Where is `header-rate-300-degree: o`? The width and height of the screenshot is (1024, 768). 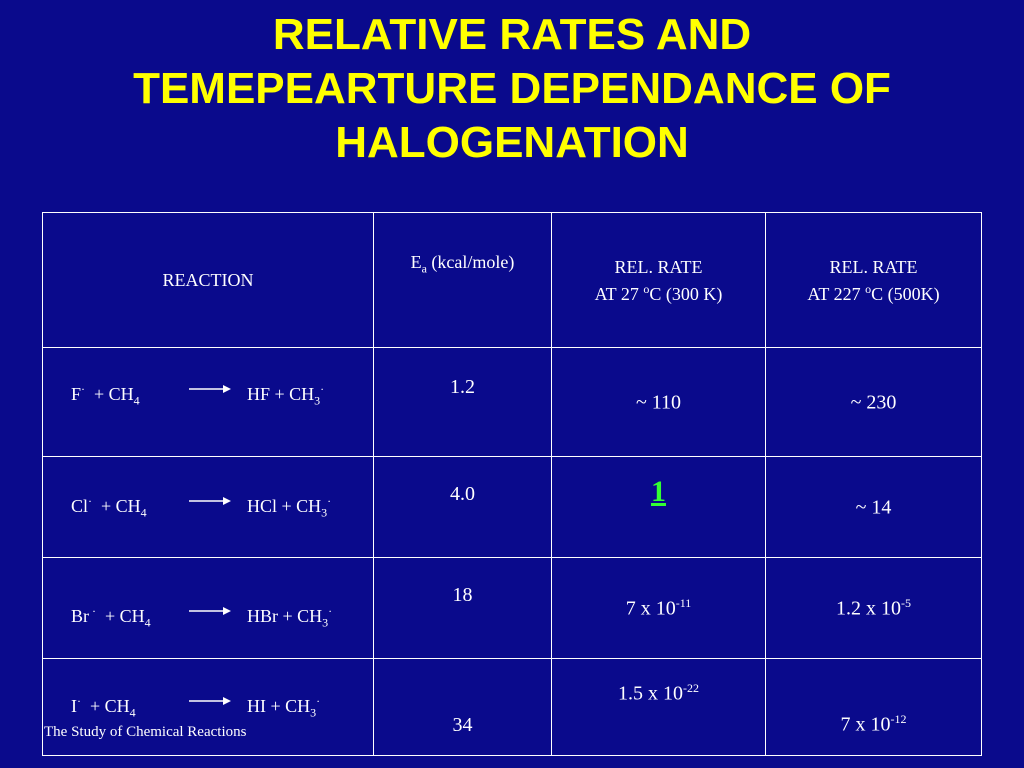 header-rate-300-degree: o is located at coordinates (646, 288).